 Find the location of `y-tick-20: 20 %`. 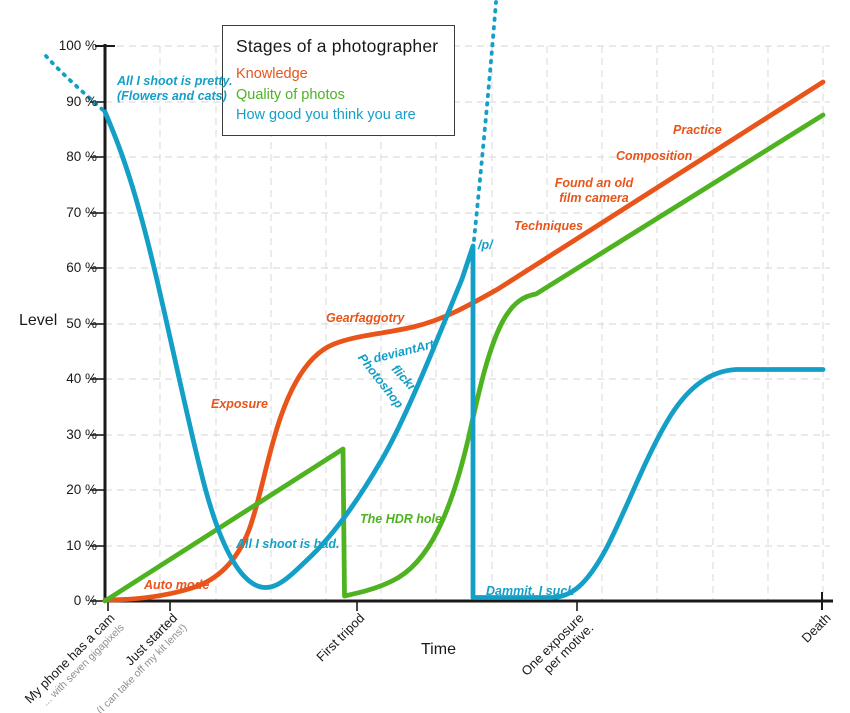

y-tick-20: 20 % is located at coordinates (81, 489).